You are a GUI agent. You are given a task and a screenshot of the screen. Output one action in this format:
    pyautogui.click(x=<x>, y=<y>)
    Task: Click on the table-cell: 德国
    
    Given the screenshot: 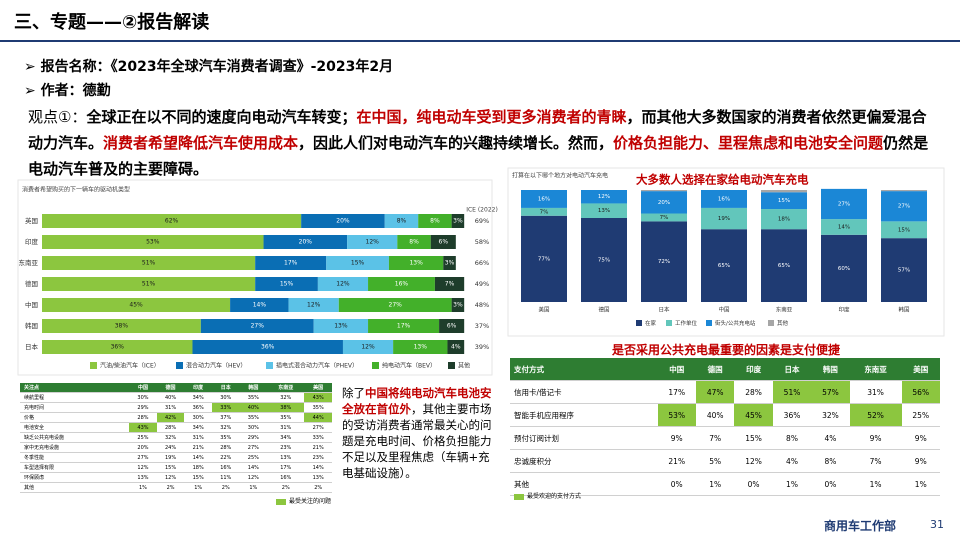 What is the action you would take?
    pyautogui.click(x=715, y=369)
    